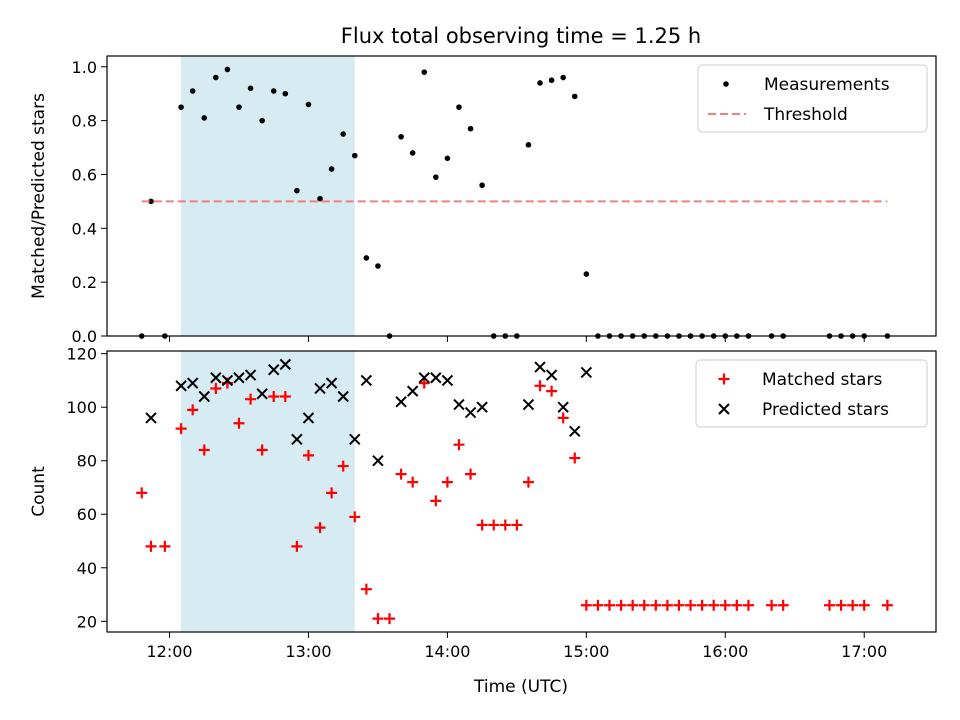  I want to click on x-axis-label: Time (UTC), so click(520, 687).